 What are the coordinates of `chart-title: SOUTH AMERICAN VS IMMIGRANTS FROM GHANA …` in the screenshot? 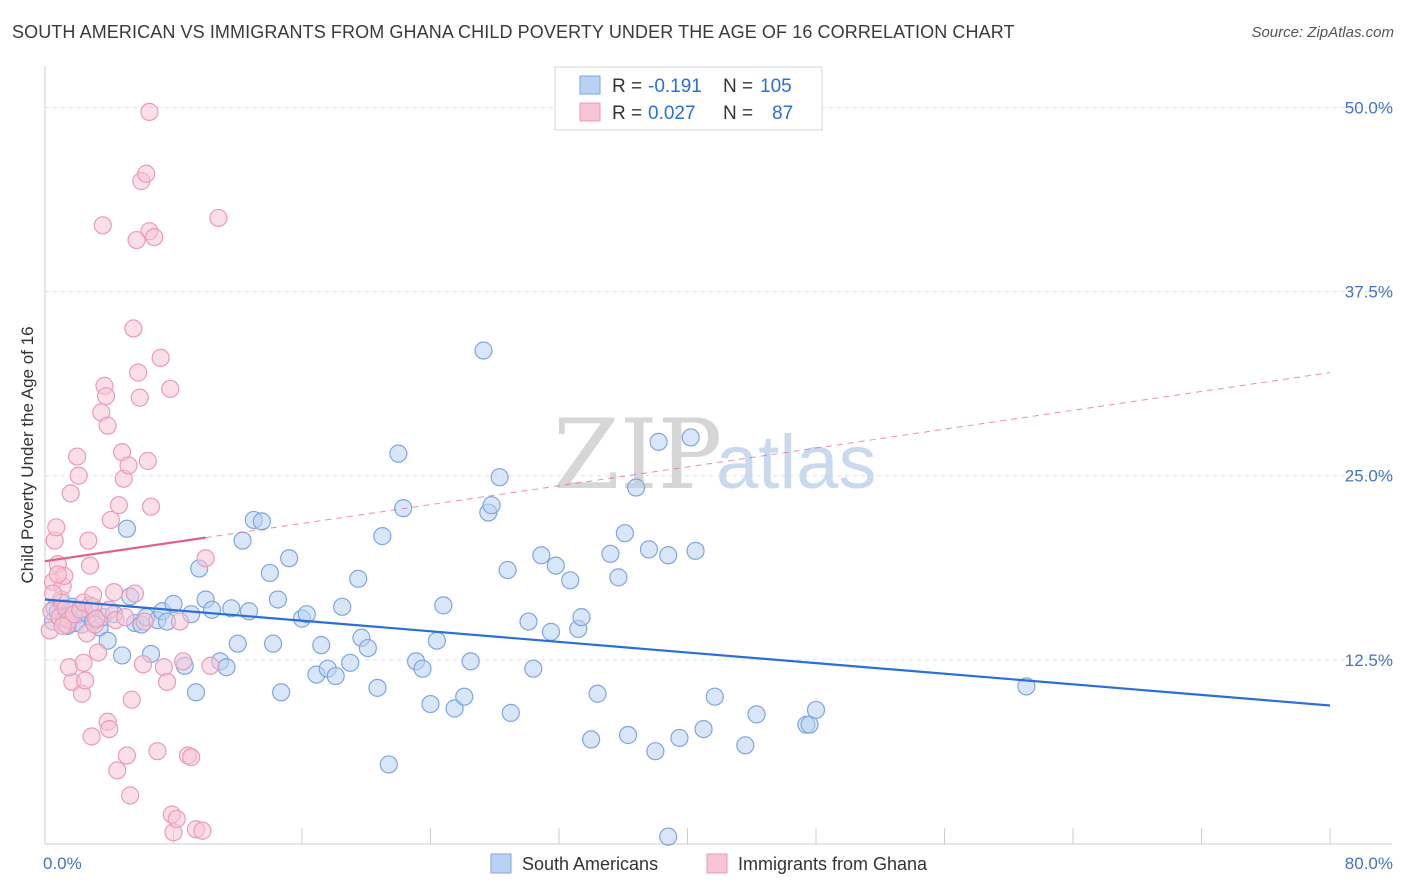 It's located at (513, 32).